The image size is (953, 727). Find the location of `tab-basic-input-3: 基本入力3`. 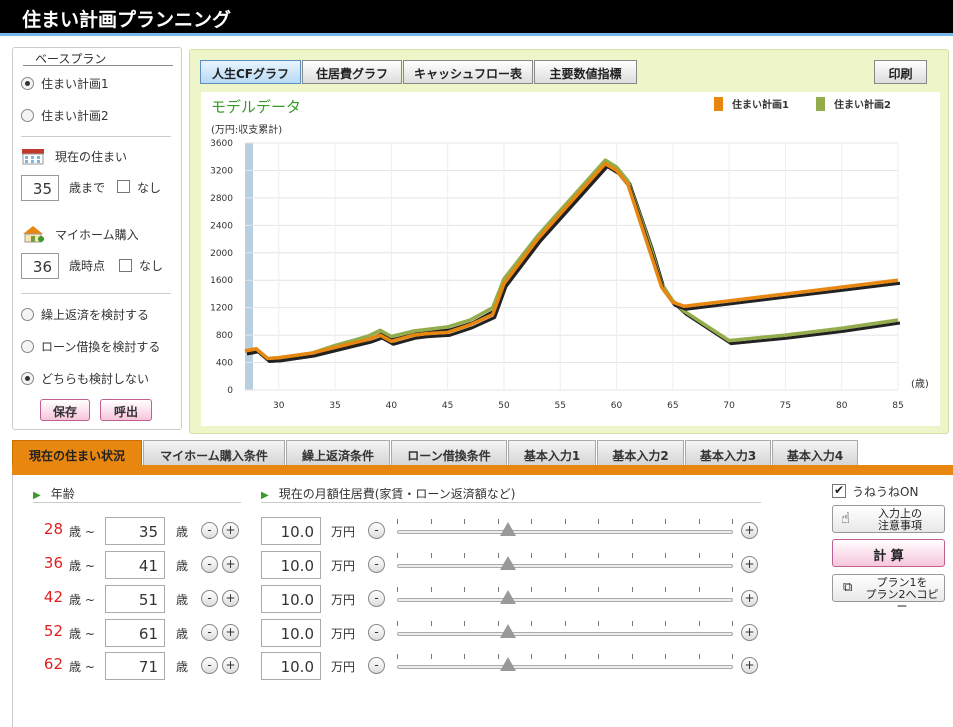

tab-basic-input-3: 基本入力3 is located at coordinates (728, 453).